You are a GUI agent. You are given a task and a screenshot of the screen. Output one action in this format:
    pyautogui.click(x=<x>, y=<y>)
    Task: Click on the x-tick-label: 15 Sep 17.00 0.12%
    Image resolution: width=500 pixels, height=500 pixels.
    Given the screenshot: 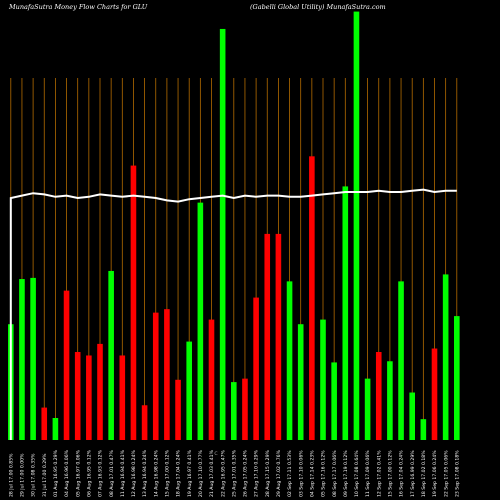 What is the action you would take?
    pyautogui.click(x=391, y=473)
    